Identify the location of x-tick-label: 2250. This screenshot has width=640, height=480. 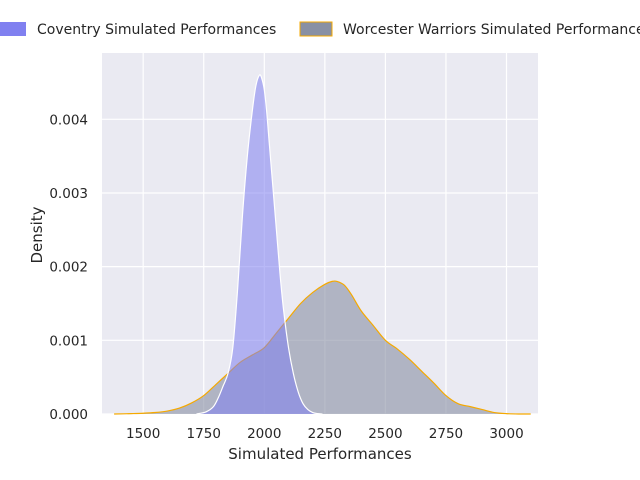
(325, 434).